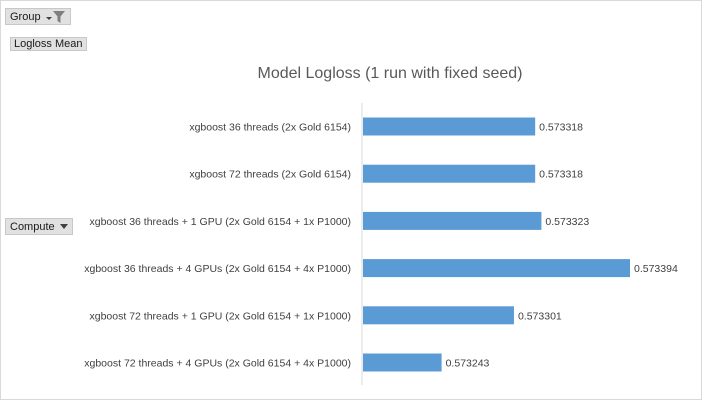 This screenshot has width=702, height=400. What do you see at coordinates (25, 16) in the screenshot?
I see `group-field-label: Group` at bounding box center [25, 16].